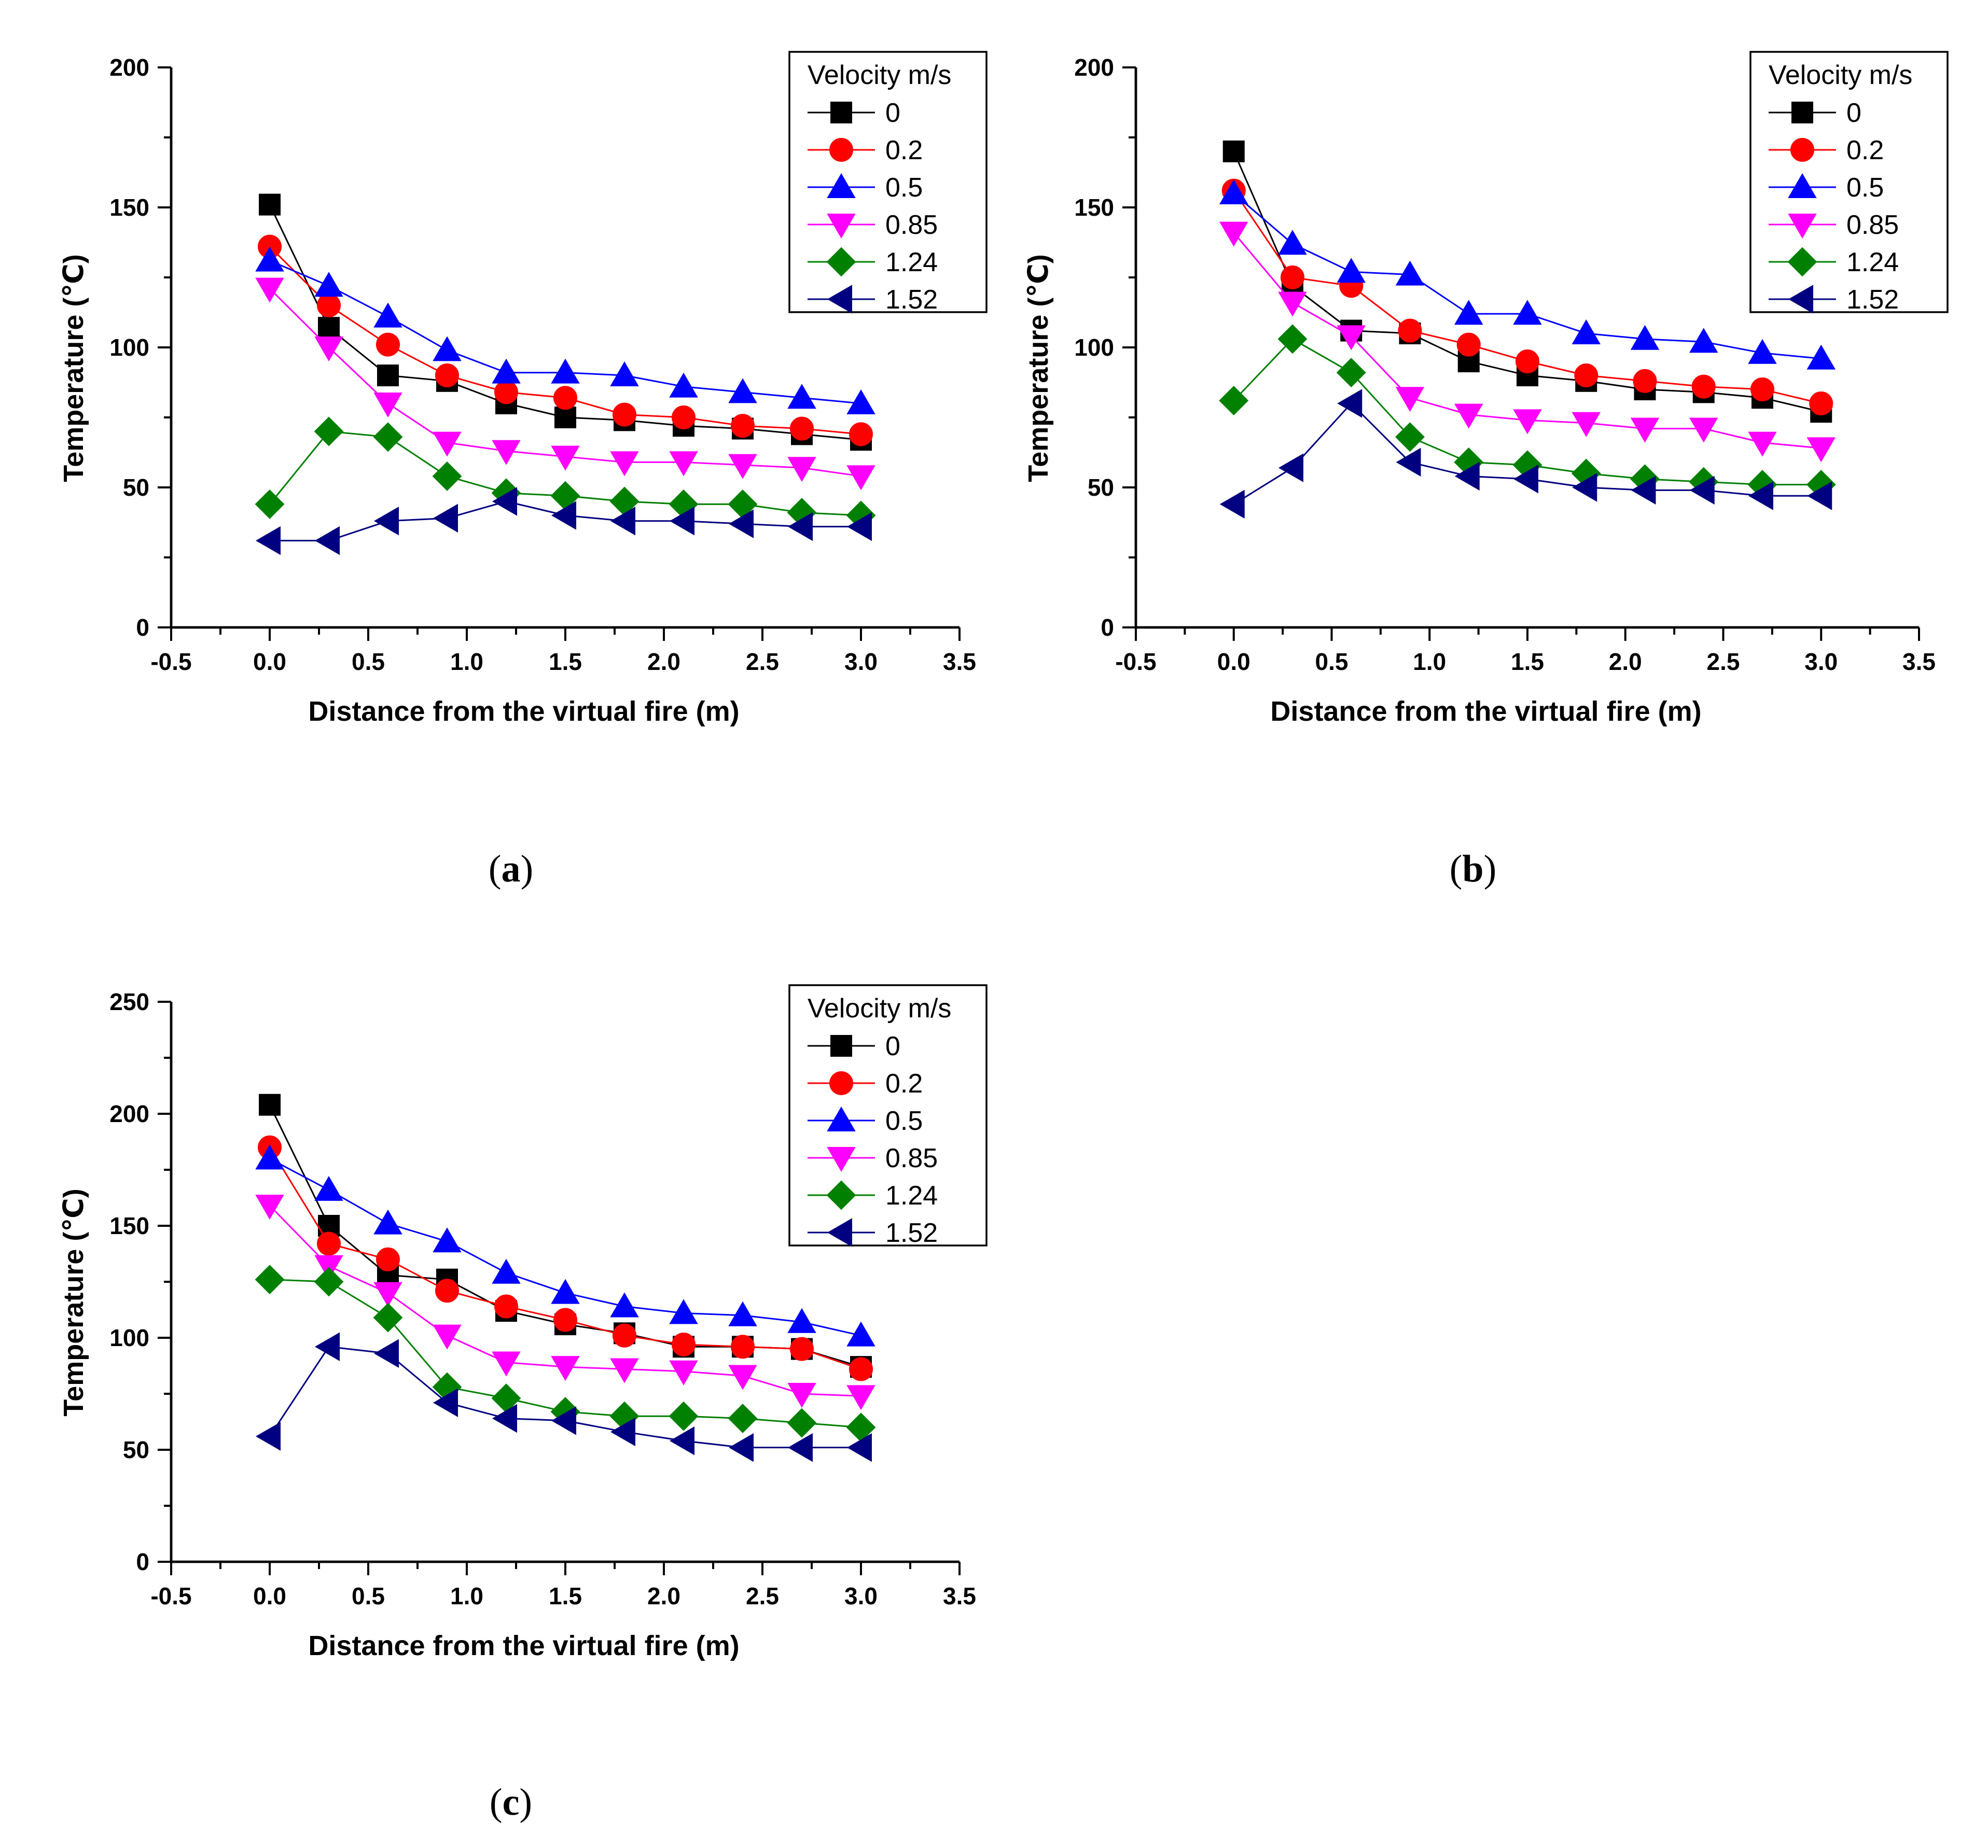  I want to click on caption-open-paren: (, so click(496, 1802).